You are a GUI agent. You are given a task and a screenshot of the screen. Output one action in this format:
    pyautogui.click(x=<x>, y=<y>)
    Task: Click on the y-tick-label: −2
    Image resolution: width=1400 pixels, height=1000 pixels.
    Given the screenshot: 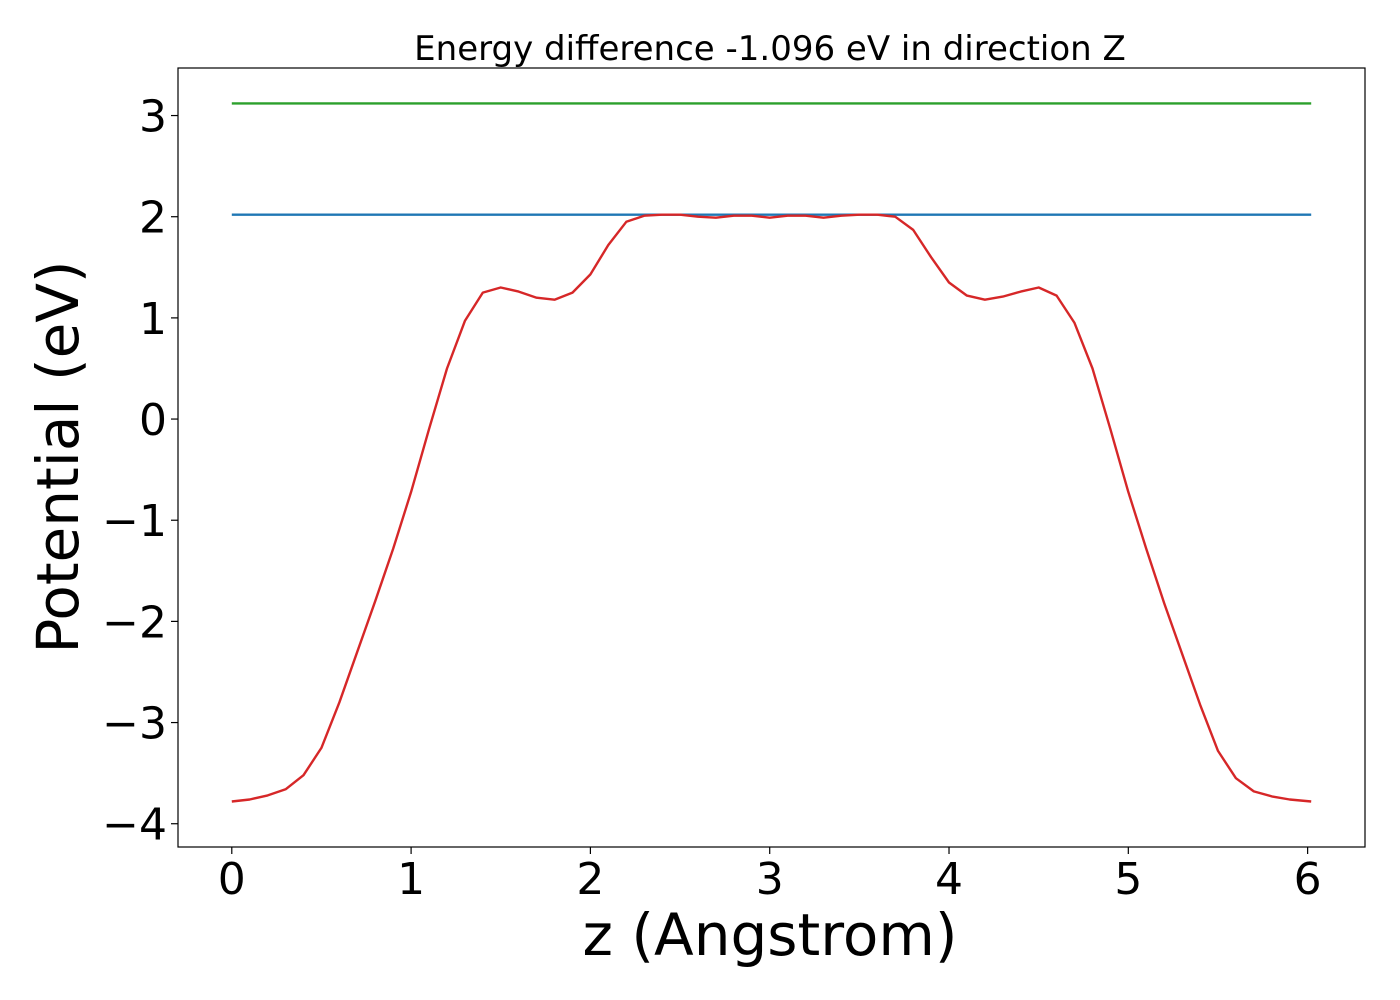 What is the action you would take?
    pyautogui.click(x=134, y=622)
    